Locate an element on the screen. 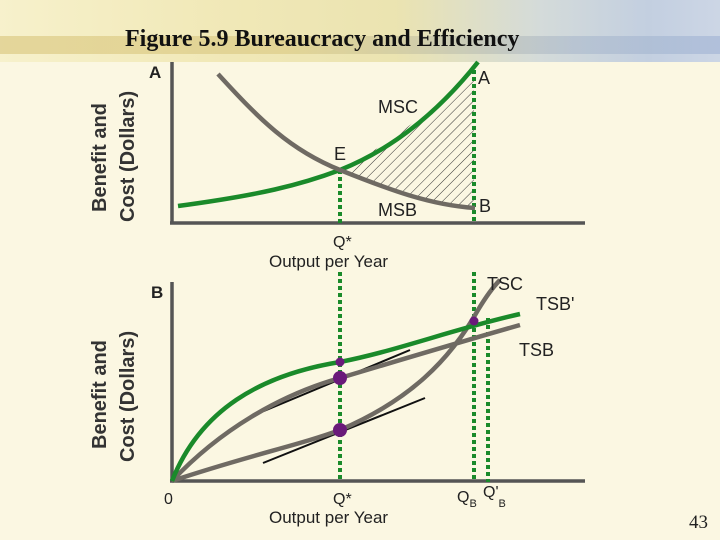 The width and height of the screenshot is (720, 540). panel-b-xlabel: Output per Year is located at coordinates (328, 517).